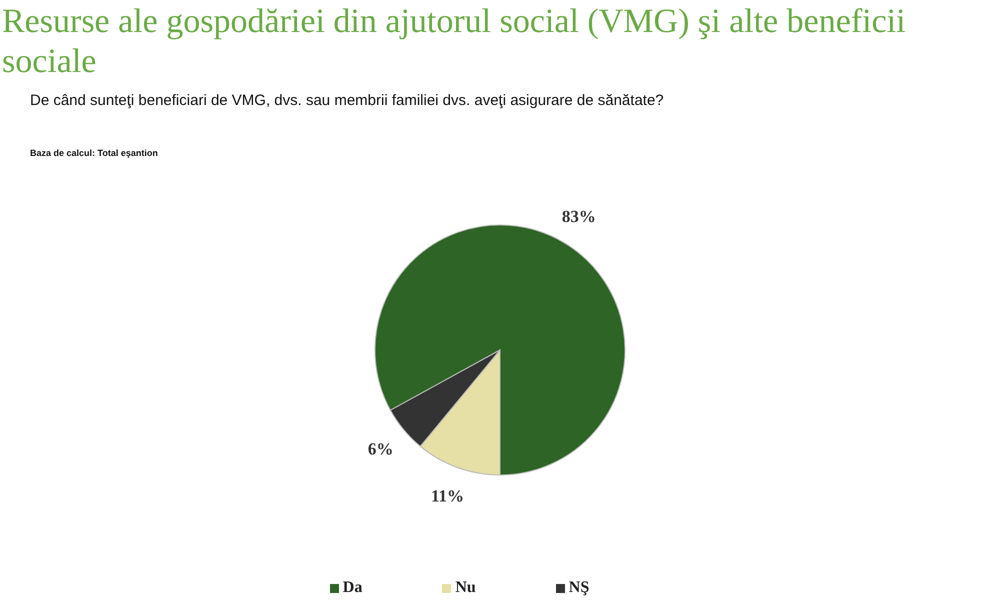 The height and width of the screenshot is (601, 999). I want to click on chart-subtitle: De când sunteţi beneficiari de VMG, dvs. sau membrii familiei dvs. aveţi asigurare de sănătate?, so click(347, 100).